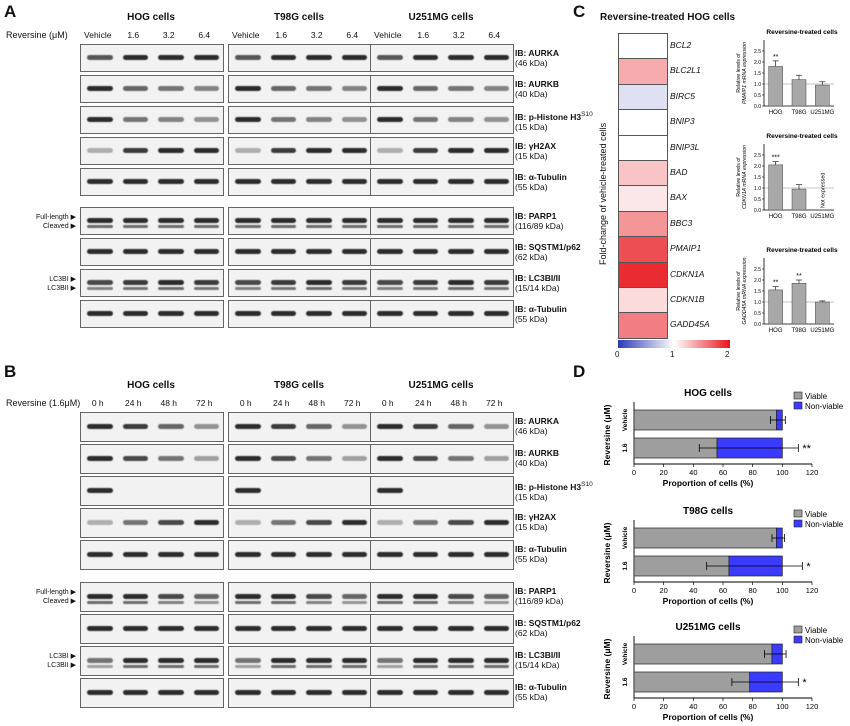  I want to click on legend-swatch-viable, so click(798, 395).